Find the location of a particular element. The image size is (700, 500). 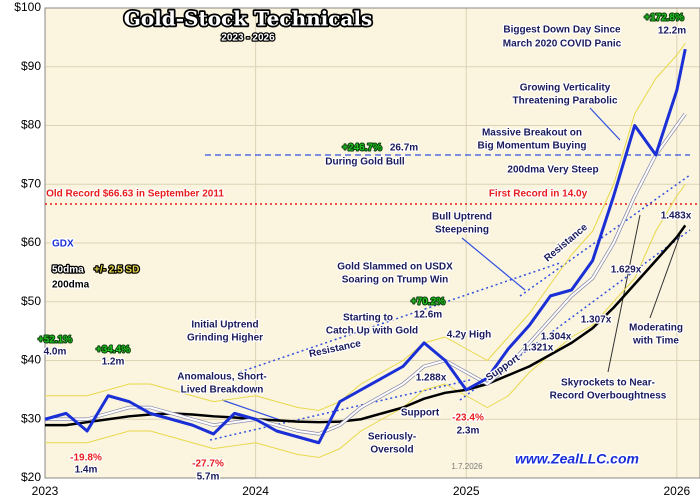

y-tick-label: $60 is located at coordinates (31, 242).